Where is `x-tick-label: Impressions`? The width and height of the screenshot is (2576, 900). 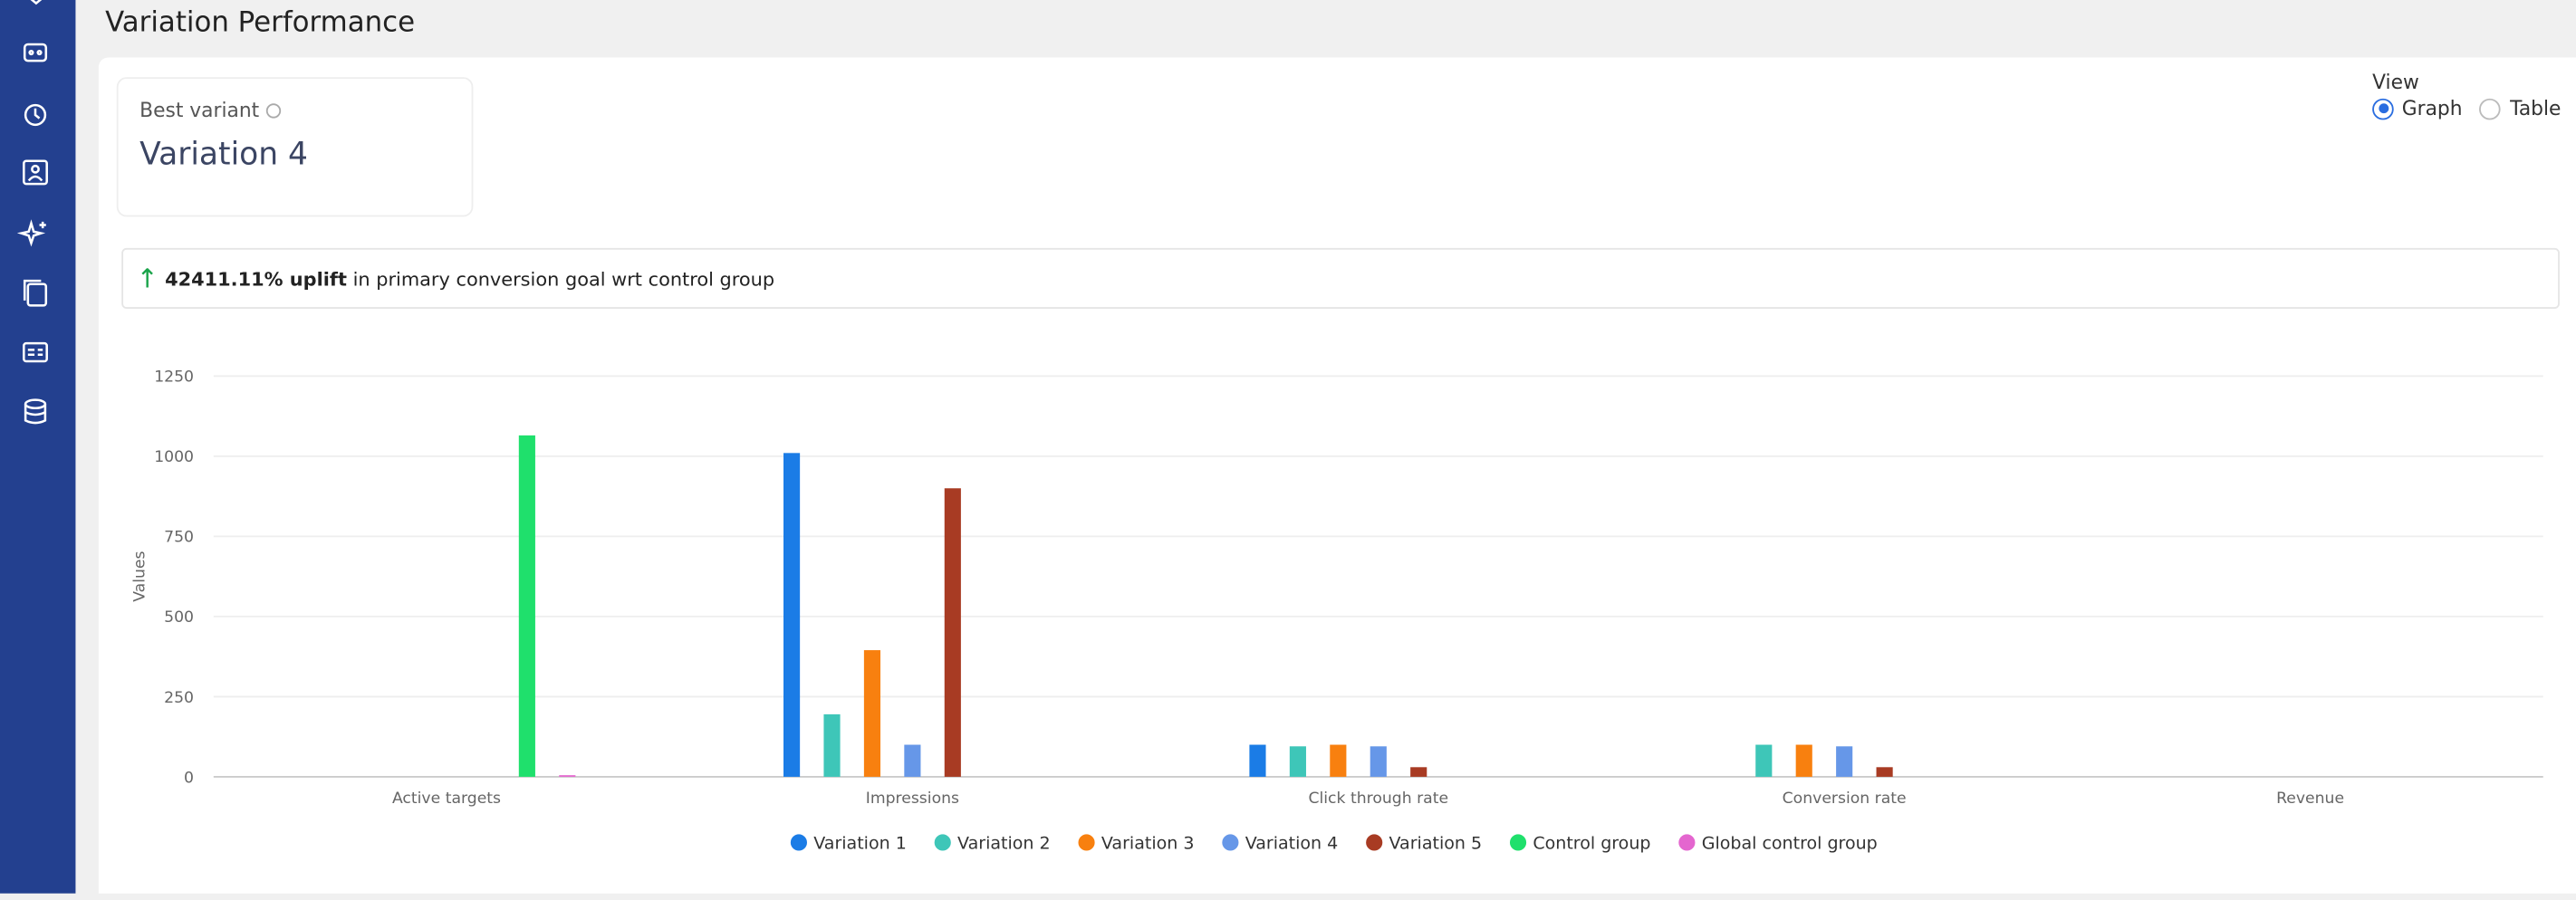 x-tick-label: Impressions is located at coordinates (912, 799).